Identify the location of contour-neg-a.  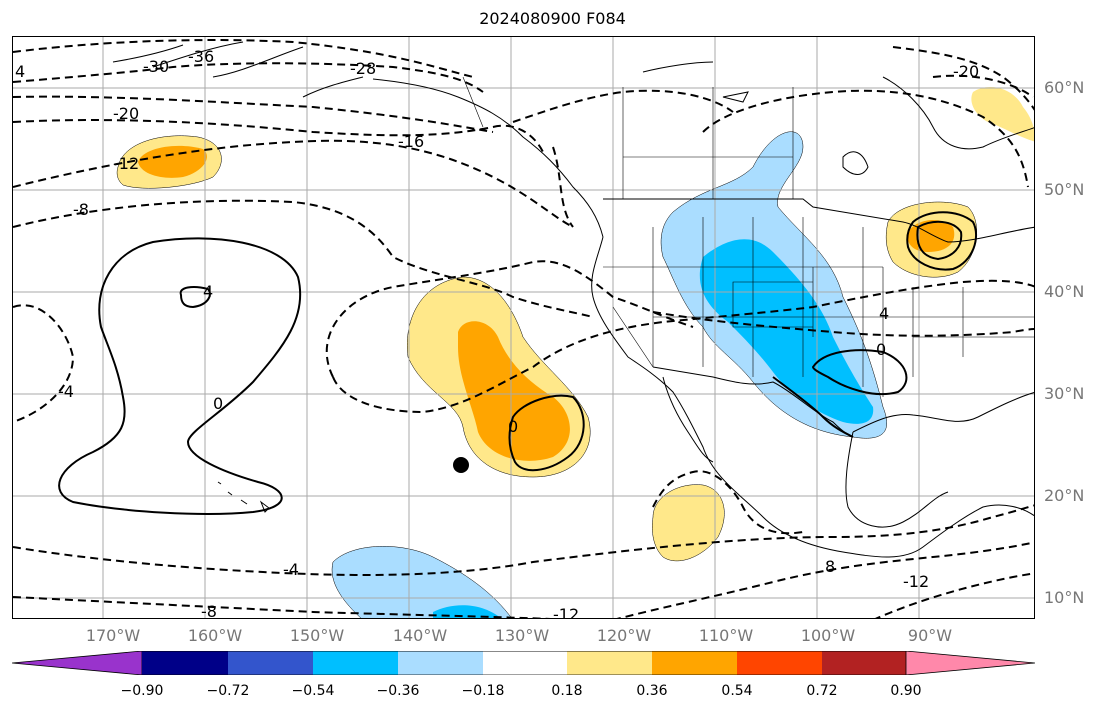
(243, 58).